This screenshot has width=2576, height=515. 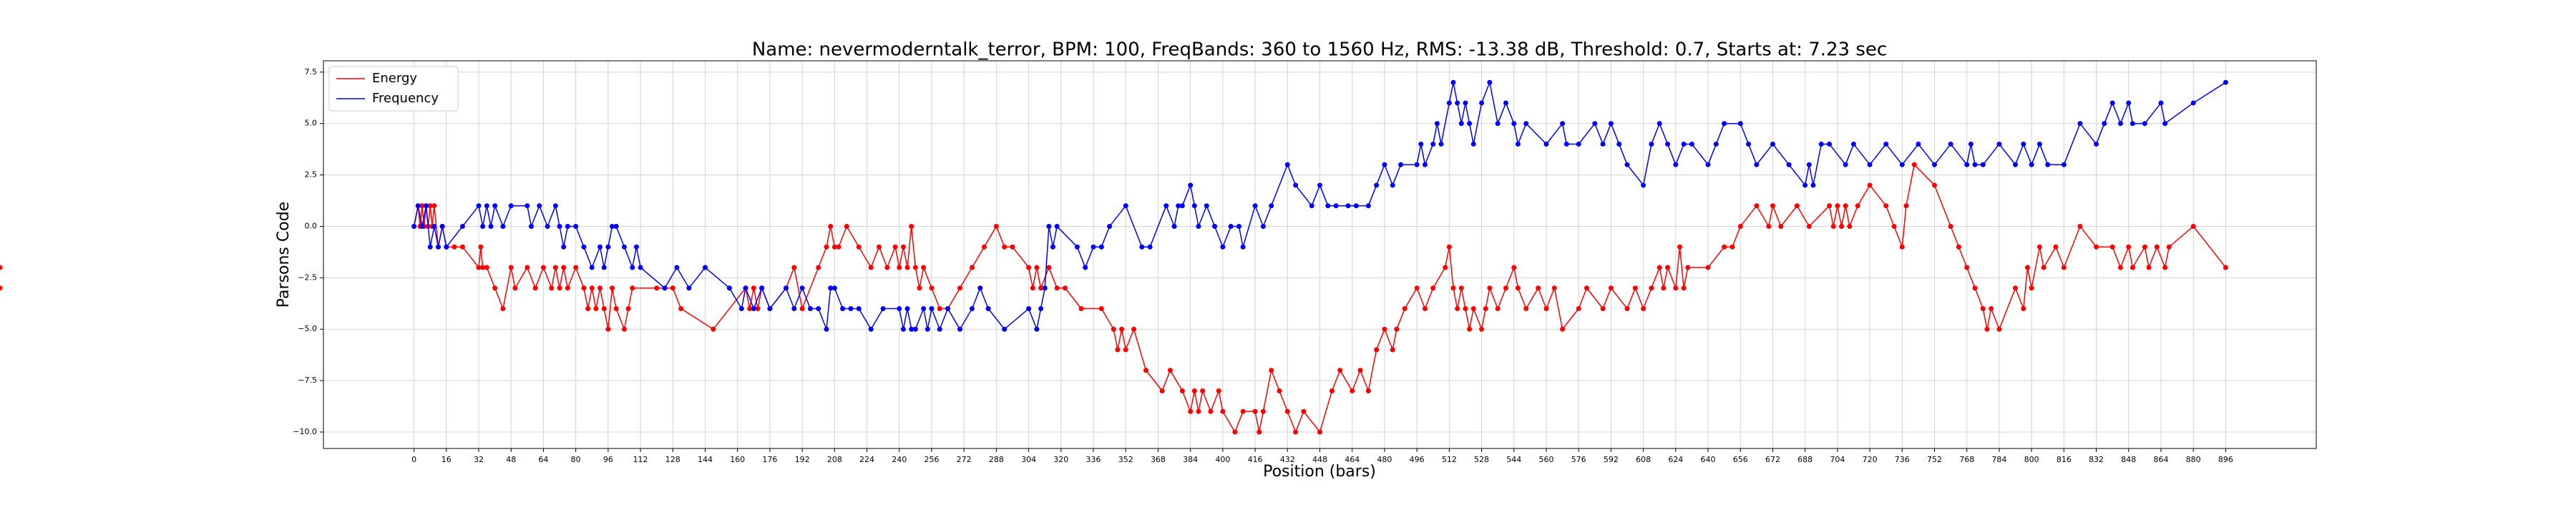 What do you see at coordinates (1093, 460) in the screenshot?
I see `x-tick-label: 336` at bounding box center [1093, 460].